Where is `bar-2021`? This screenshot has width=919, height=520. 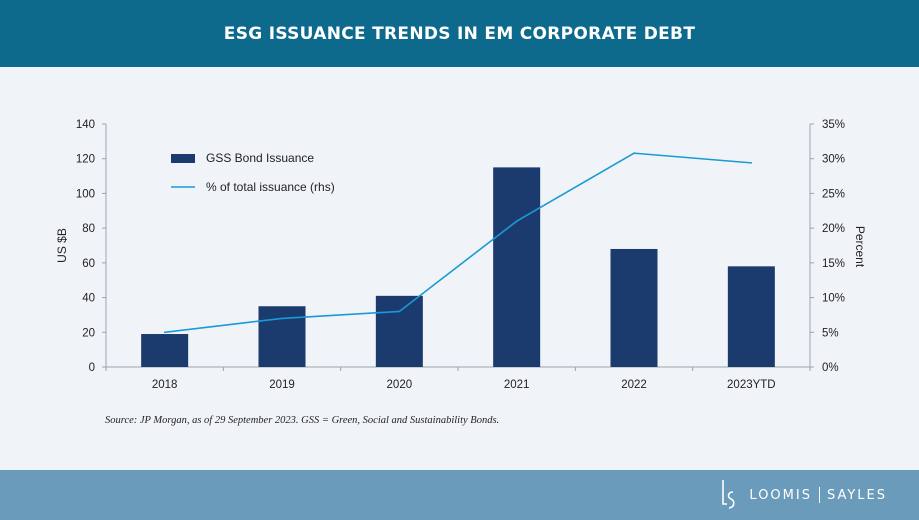
bar-2021 is located at coordinates (517, 267).